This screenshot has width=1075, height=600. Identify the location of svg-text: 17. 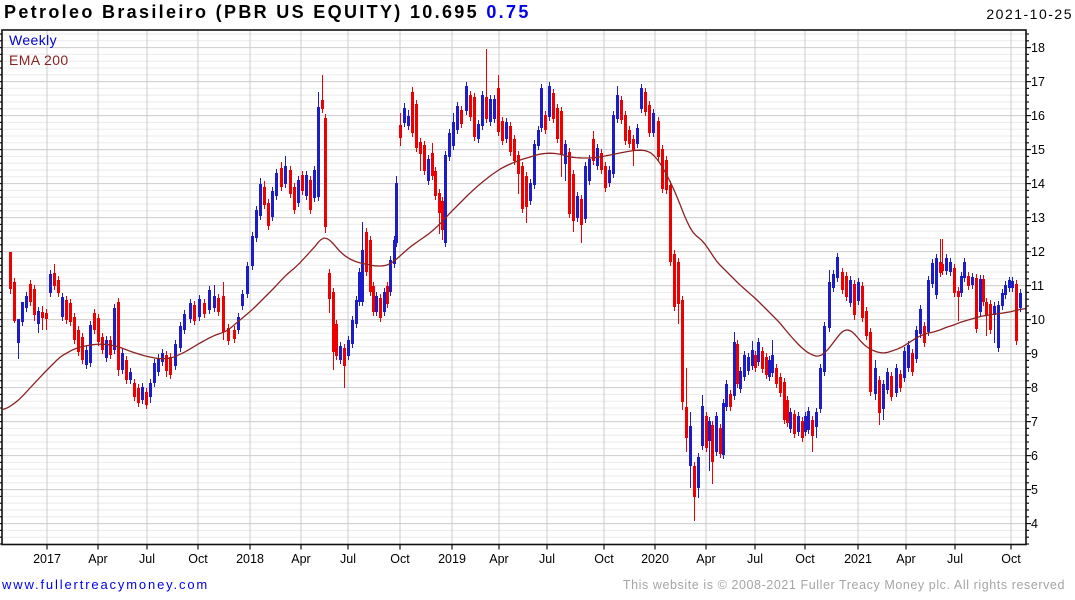
(1038, 82).